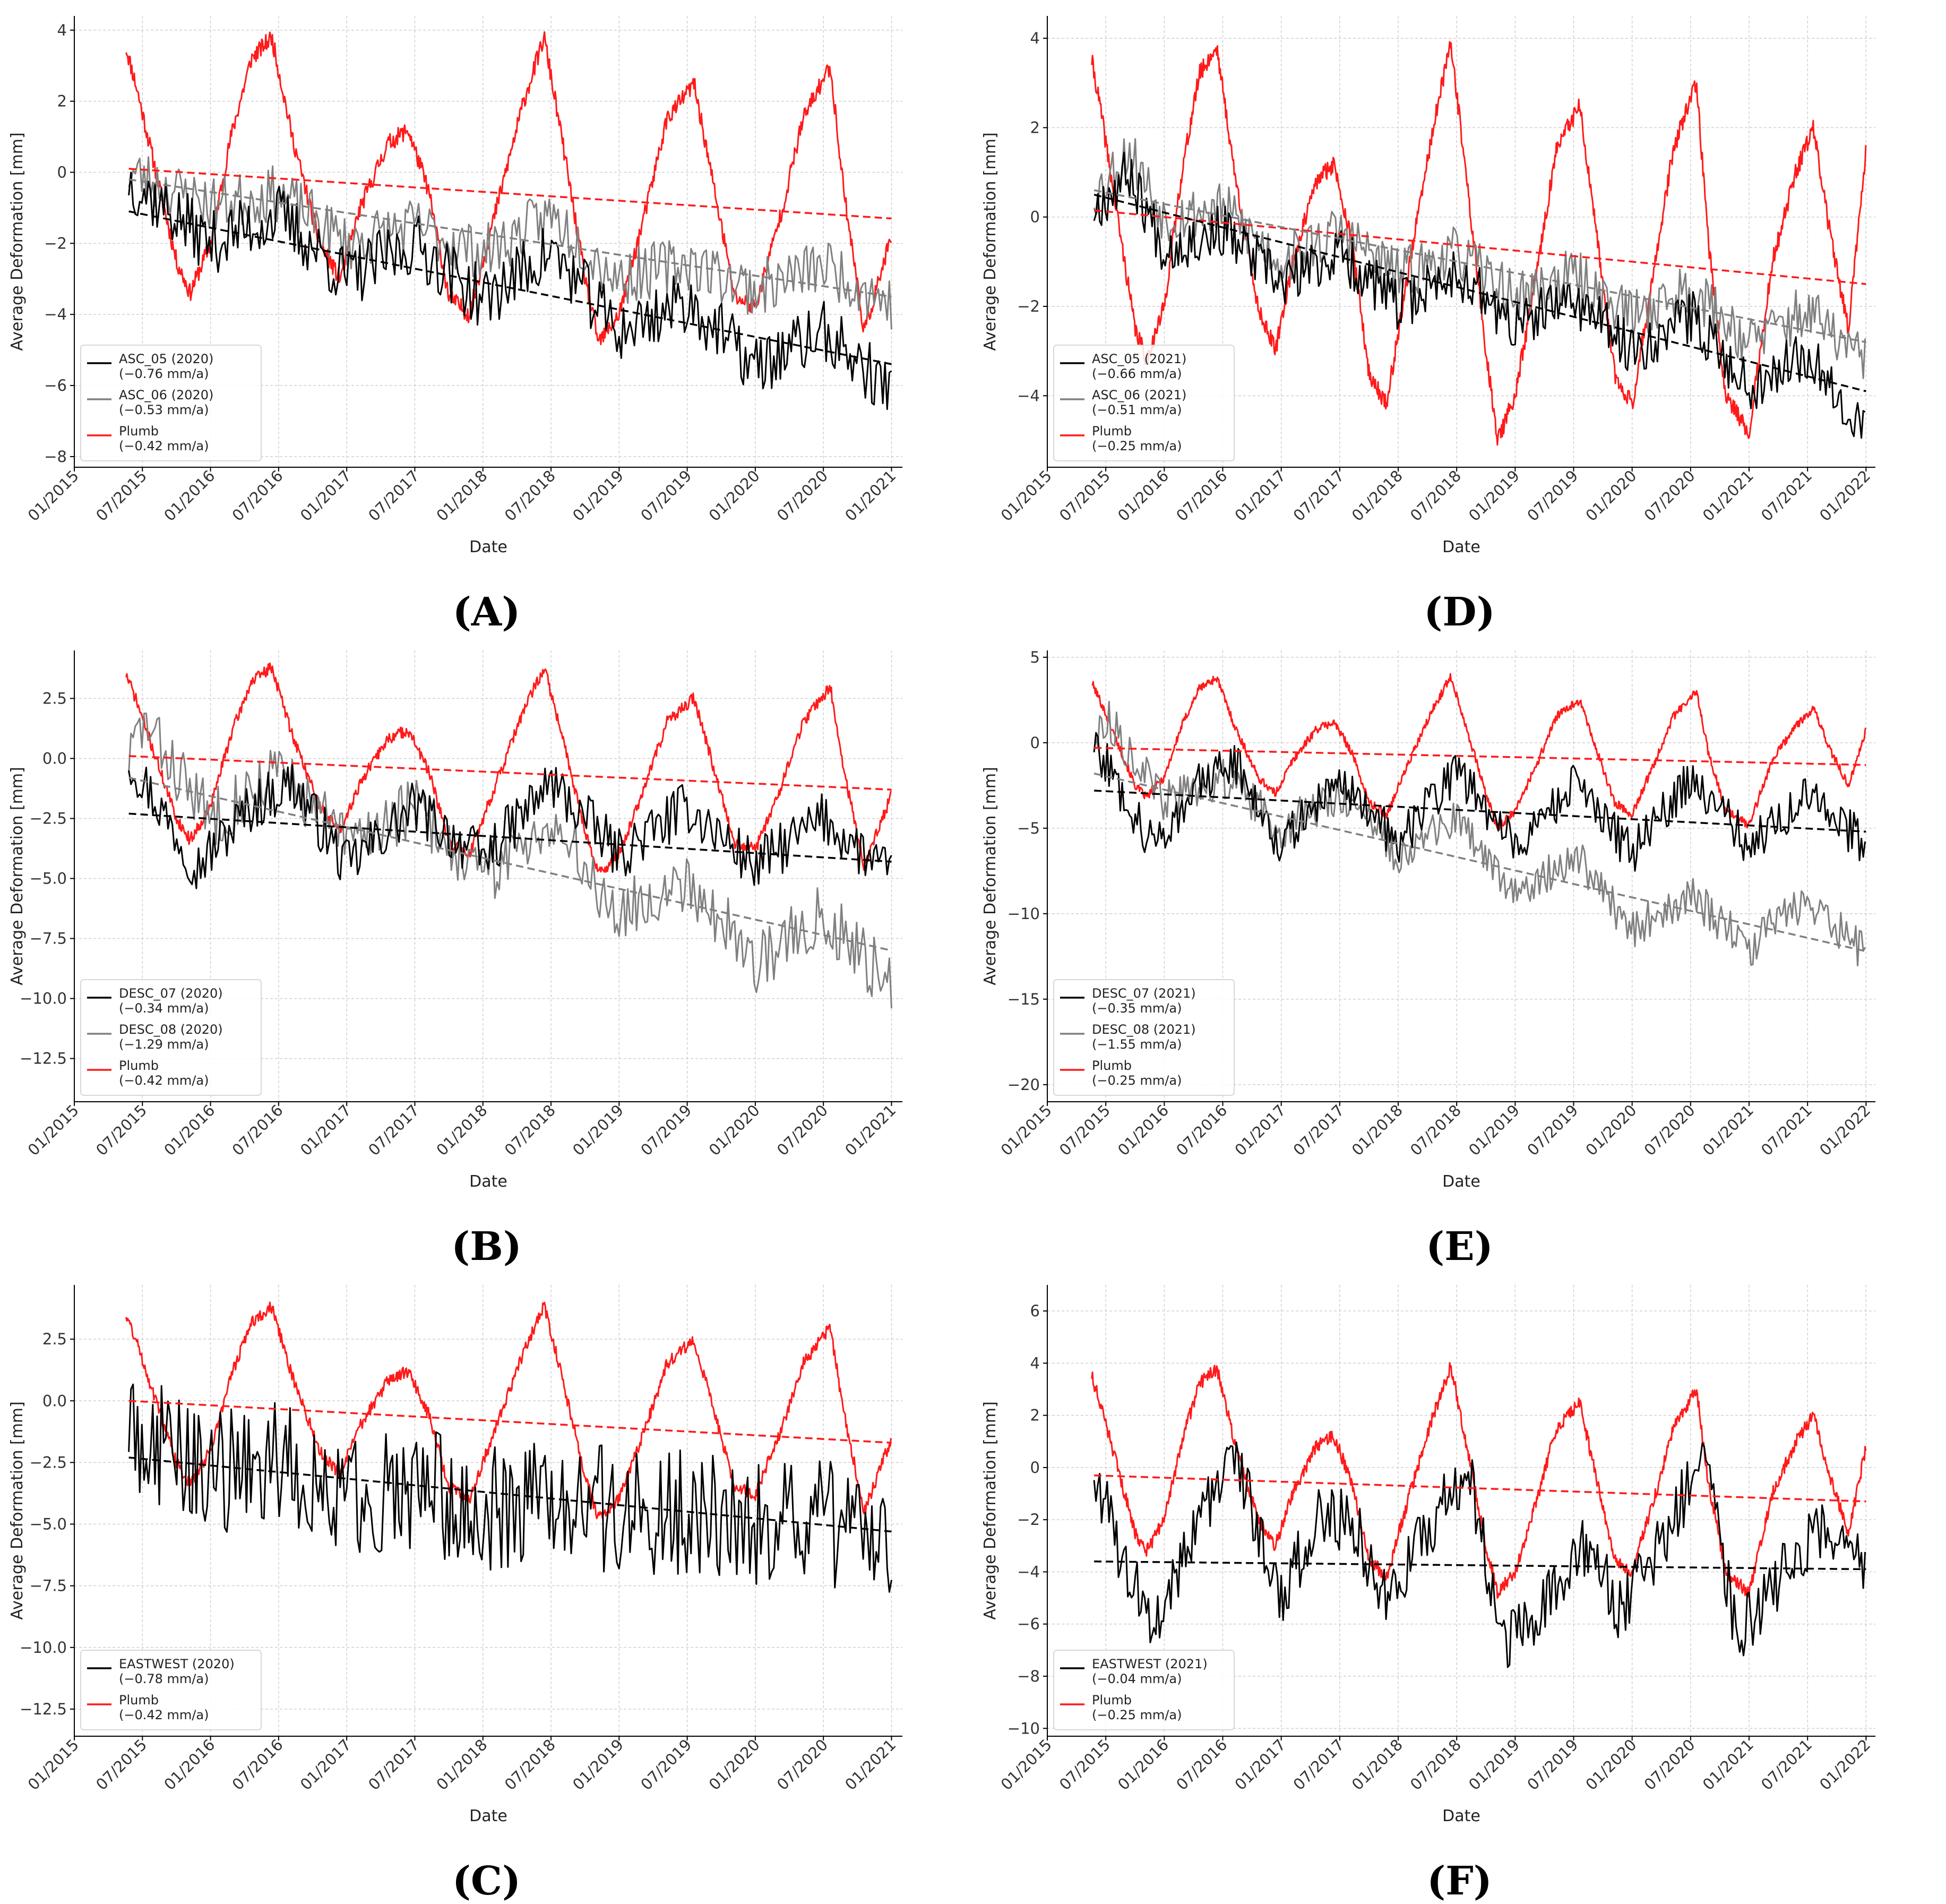 This screenshot has width=1946, height=1904. I want to click on legend-rate: (−1.55 mm/a), so click(1137, 1044).